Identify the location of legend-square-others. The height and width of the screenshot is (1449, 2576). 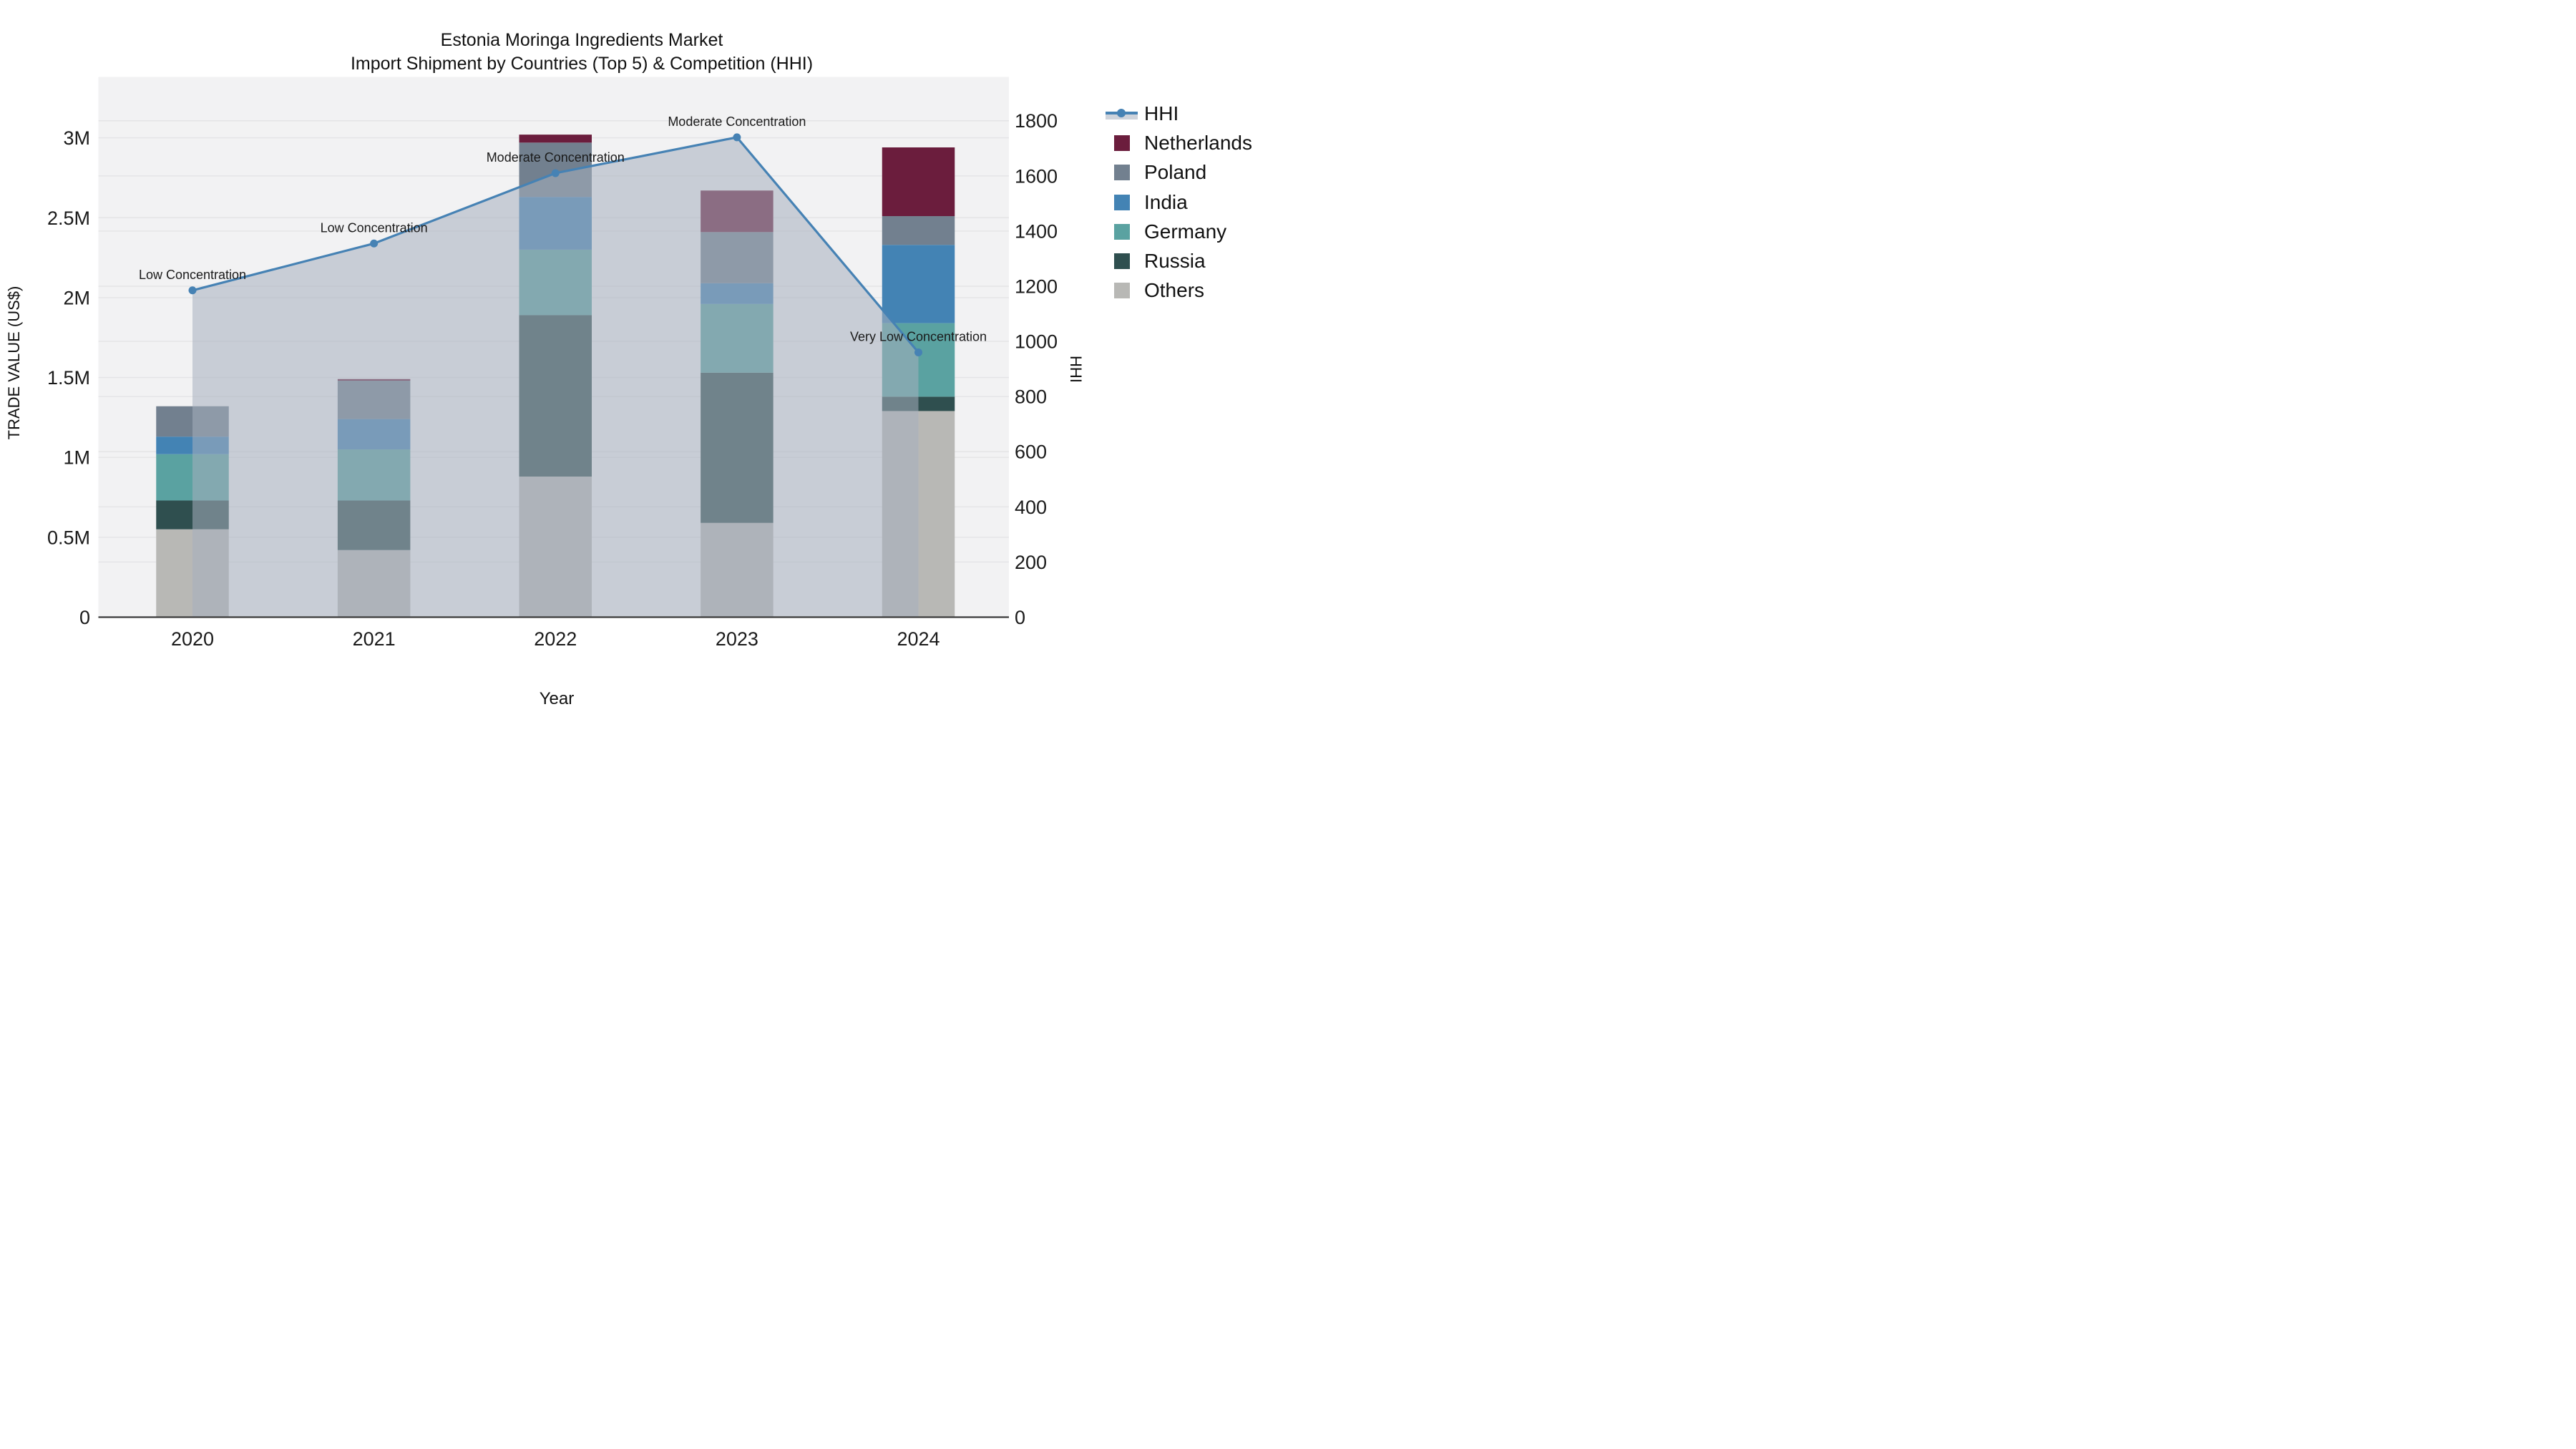
(1122, 291).